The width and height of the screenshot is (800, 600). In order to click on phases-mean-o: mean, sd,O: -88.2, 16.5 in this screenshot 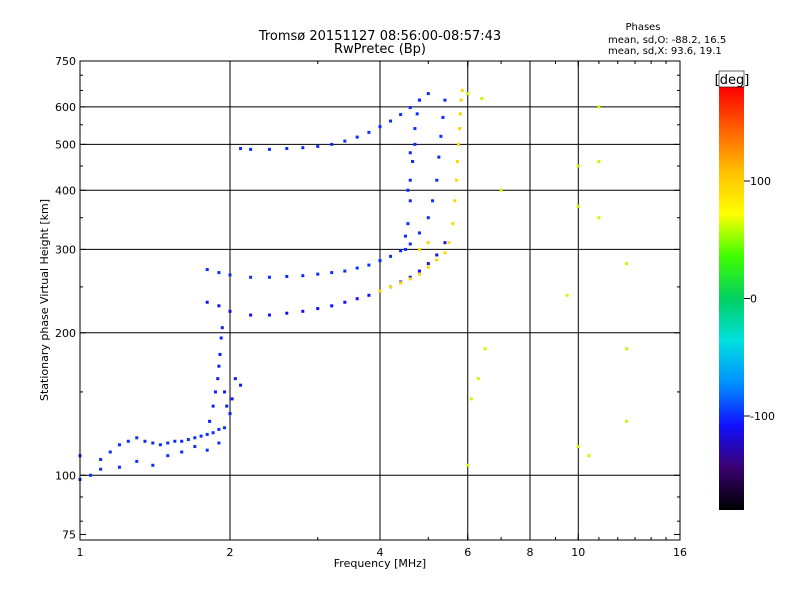, I will do `click(667, 40)`.